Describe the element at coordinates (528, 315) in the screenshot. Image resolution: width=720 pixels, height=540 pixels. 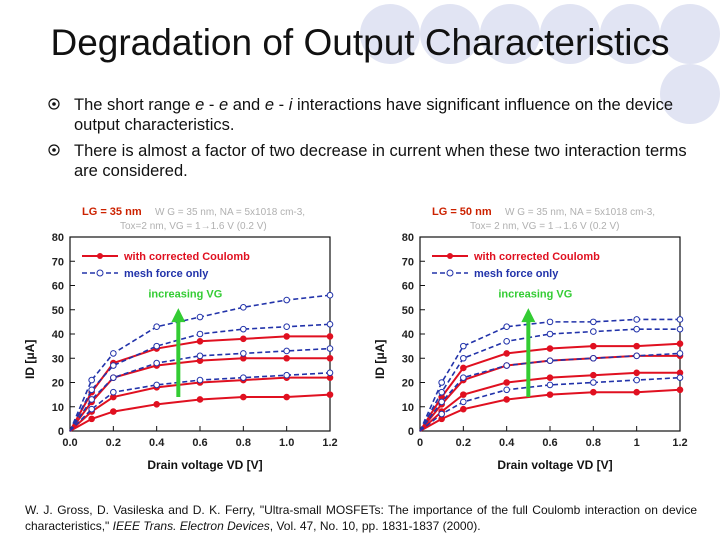
I see `arrow-head` at that location.